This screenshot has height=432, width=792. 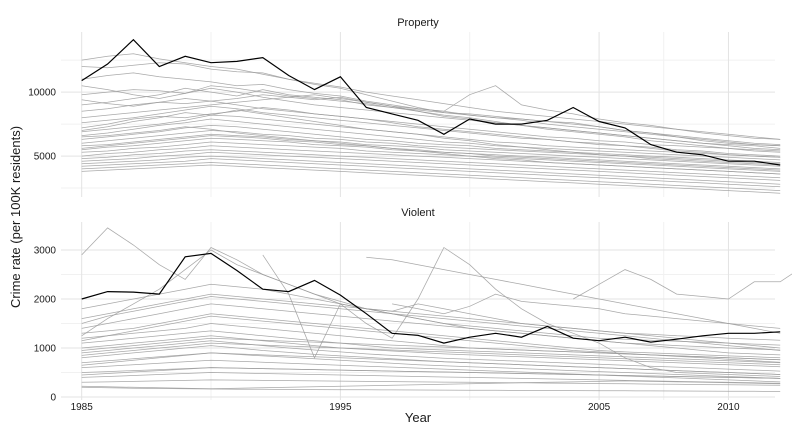 I want to click on y-tick-label: 3000, so click(x=45, y=250).